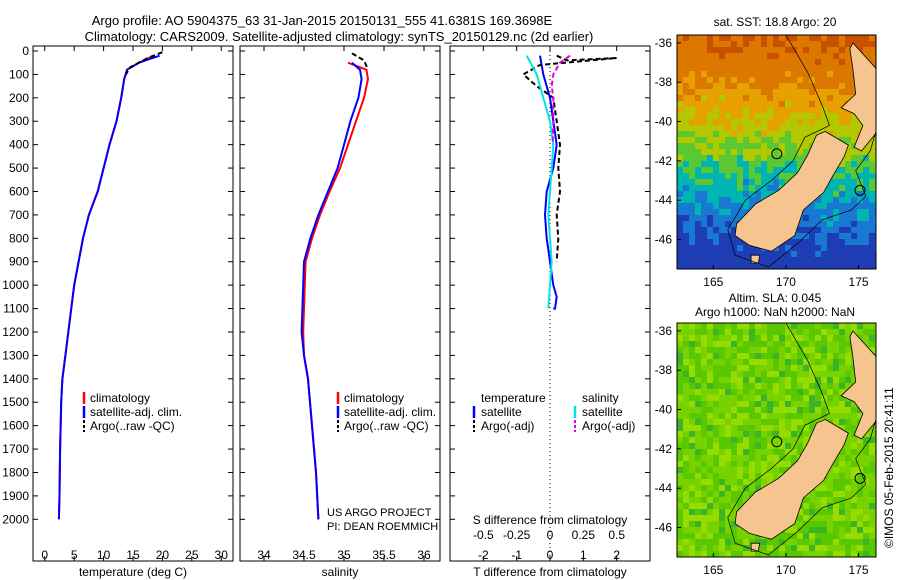  Describe the element at coordinates (19, 121) in the screenshot. I see `depth-tick-label: 300` at that location.